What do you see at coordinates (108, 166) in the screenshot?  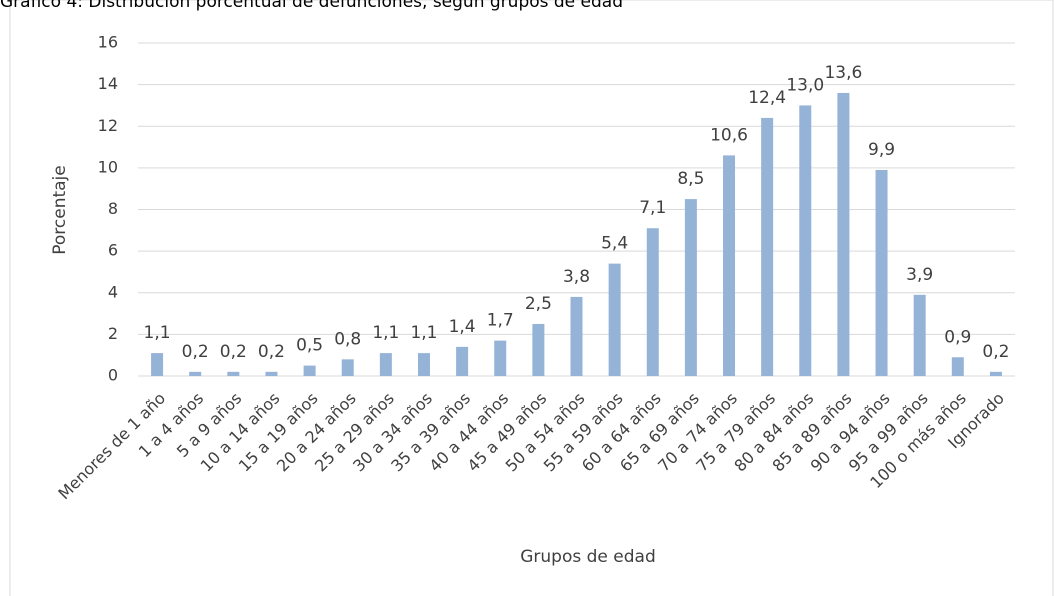 I see `y-tick-label: 10` at bounding box center [108, 166].